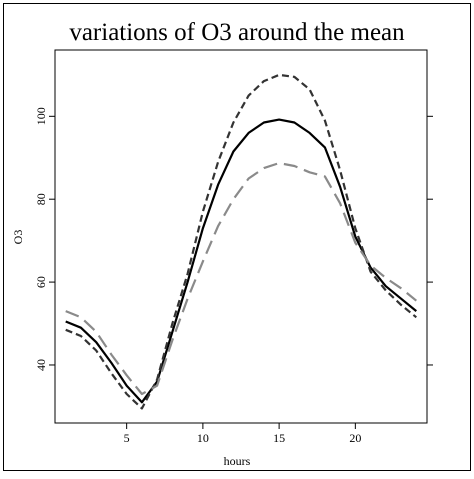 The height and width of the screenshot is (479, 474). What do you see at coordinates (41, 116) in the screenshot?
I see `y-tick-label: 100` at bounding box center [41, 116].